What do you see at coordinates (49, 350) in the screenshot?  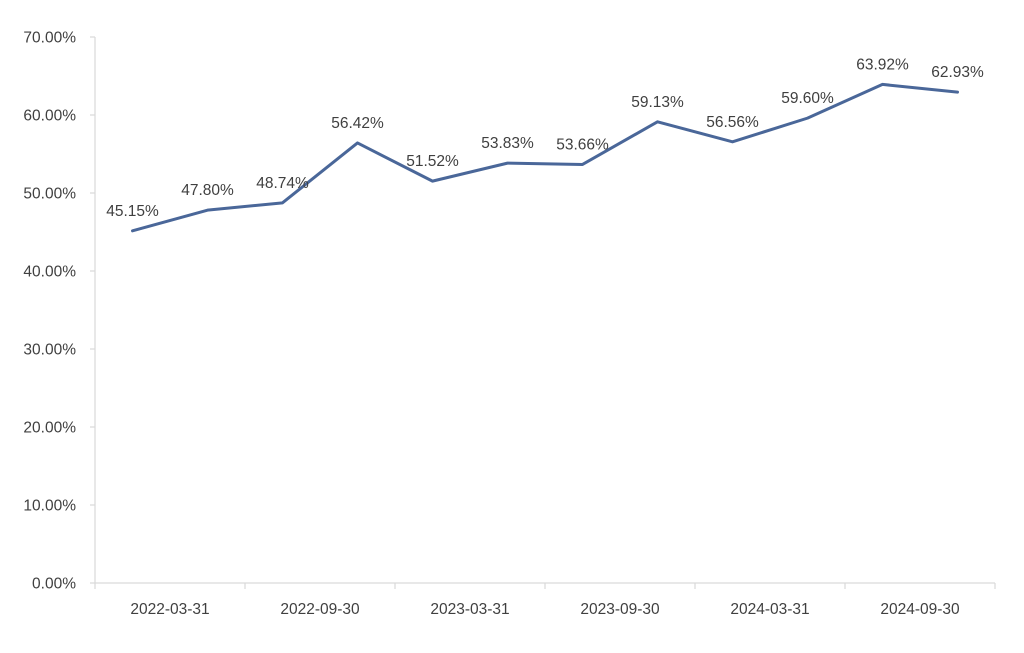 I see `y-tick-label: 30.00%` at bounding box center [49, 350].